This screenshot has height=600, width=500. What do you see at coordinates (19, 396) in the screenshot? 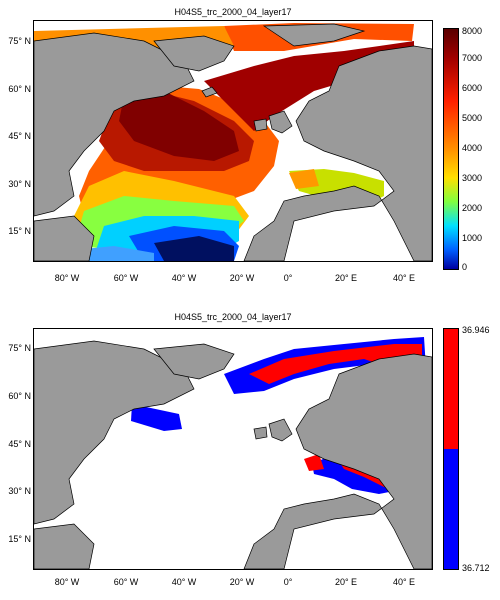
I see `lat-tick-60n-b: 60° N` at bounding box center [19, 396].